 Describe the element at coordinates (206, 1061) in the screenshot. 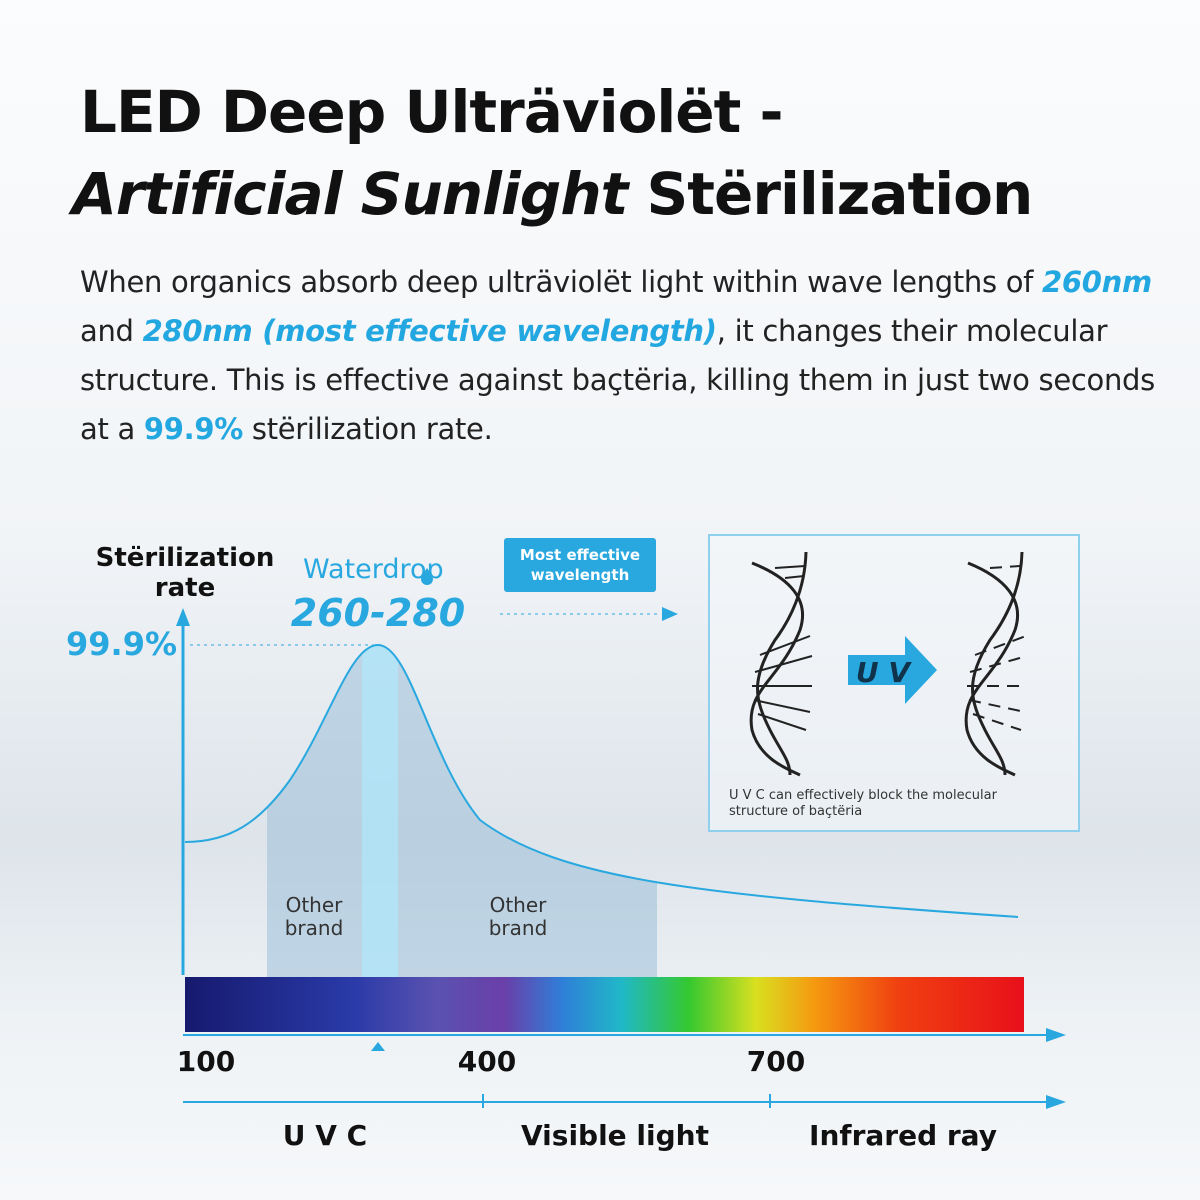

I see `x-tick-label: 100` at that location.